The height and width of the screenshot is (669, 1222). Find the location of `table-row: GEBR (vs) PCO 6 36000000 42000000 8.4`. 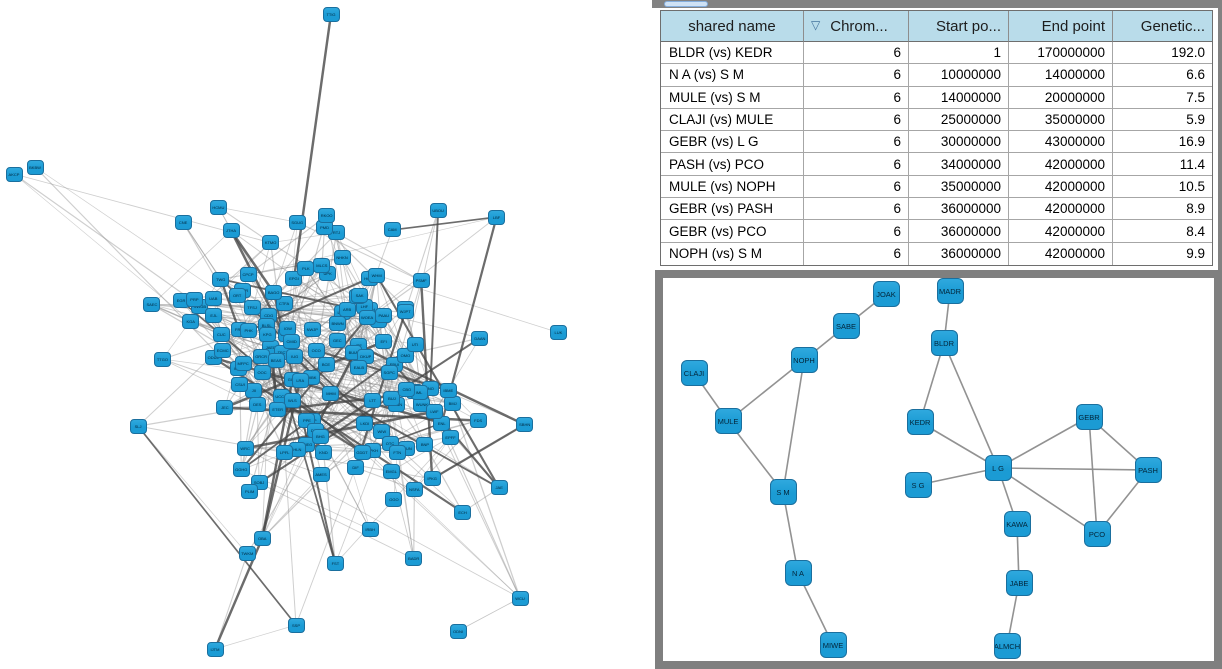

table-row: GEBR (vs) PCO 6 36000000 42000000 8.4 is located at coordinates (936, 231).